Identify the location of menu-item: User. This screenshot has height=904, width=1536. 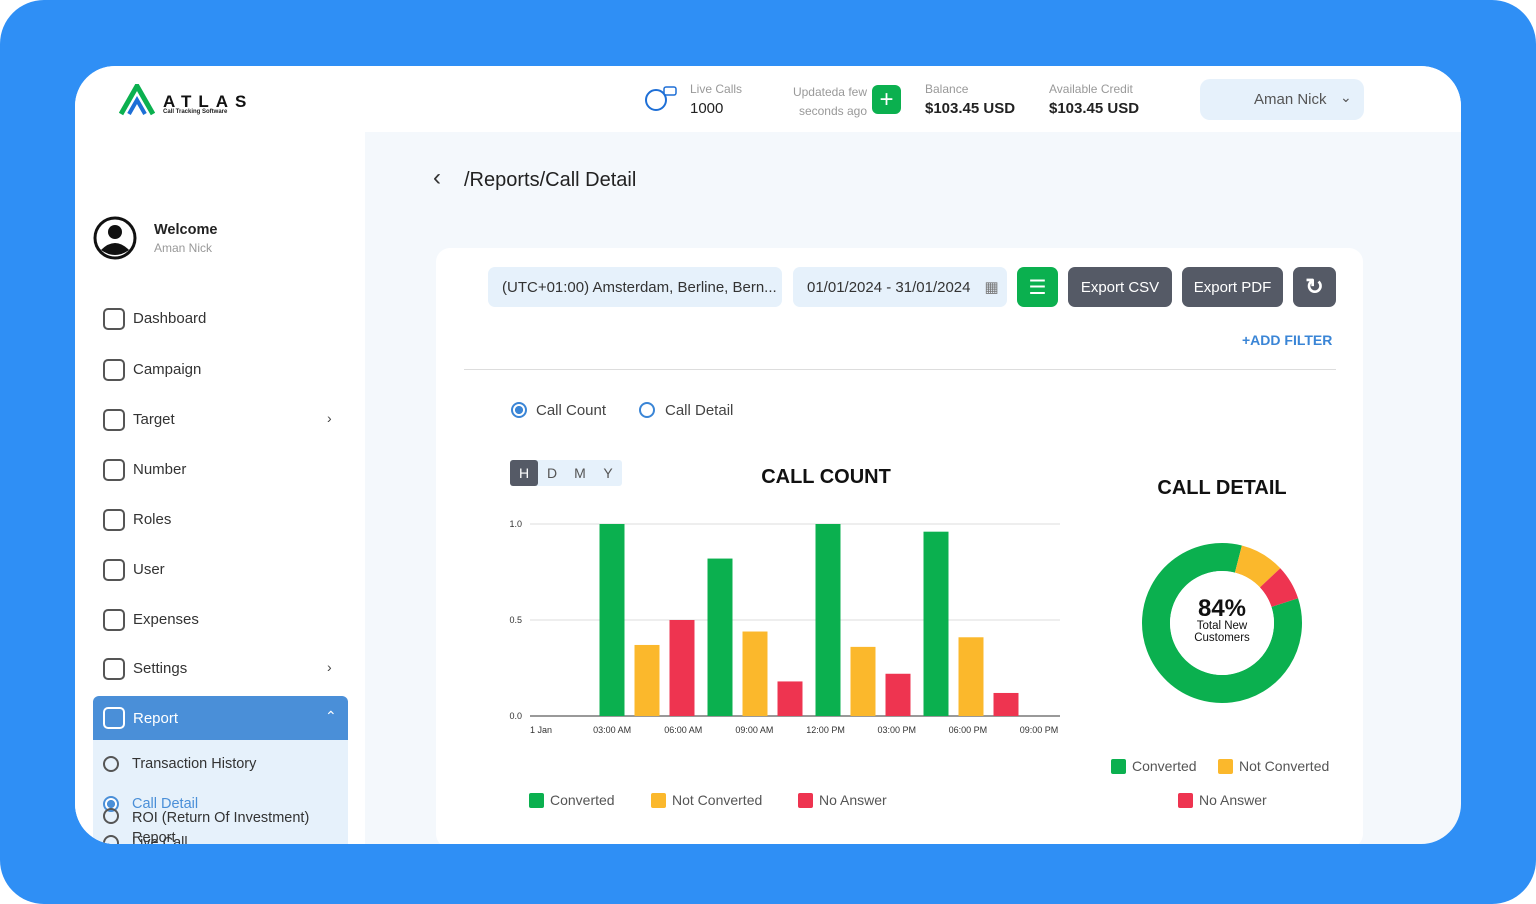
(149, 569).